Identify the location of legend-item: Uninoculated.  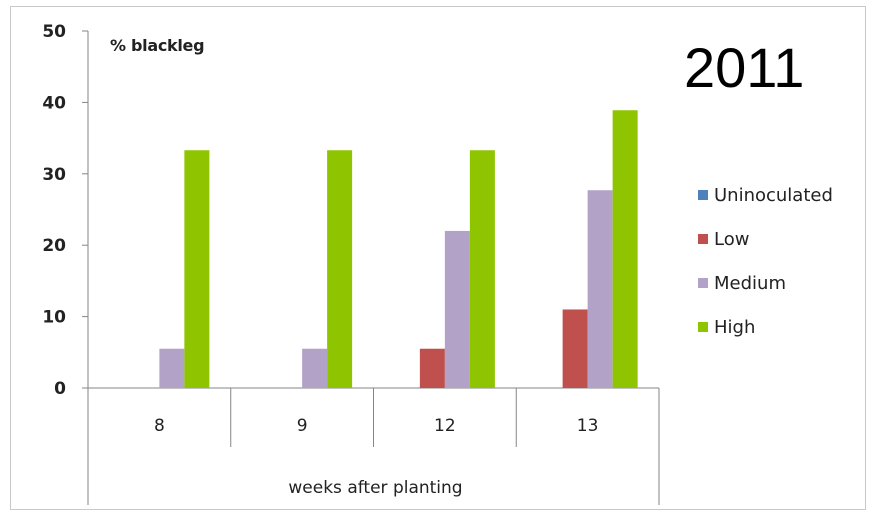
(765, 195).